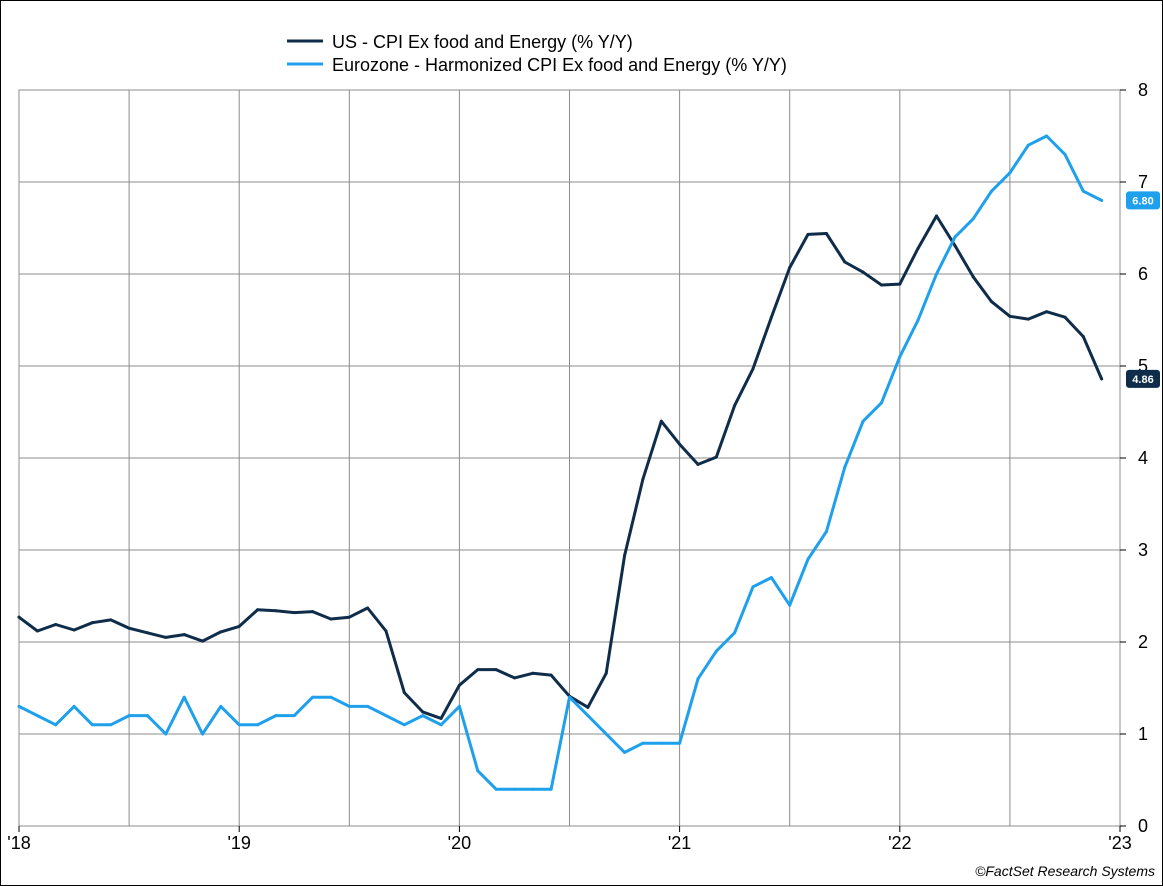 Image resolution: width=1163 pixels, height=886 pixels. I want to click on y-tick-label: 0, so click(1143, 826).